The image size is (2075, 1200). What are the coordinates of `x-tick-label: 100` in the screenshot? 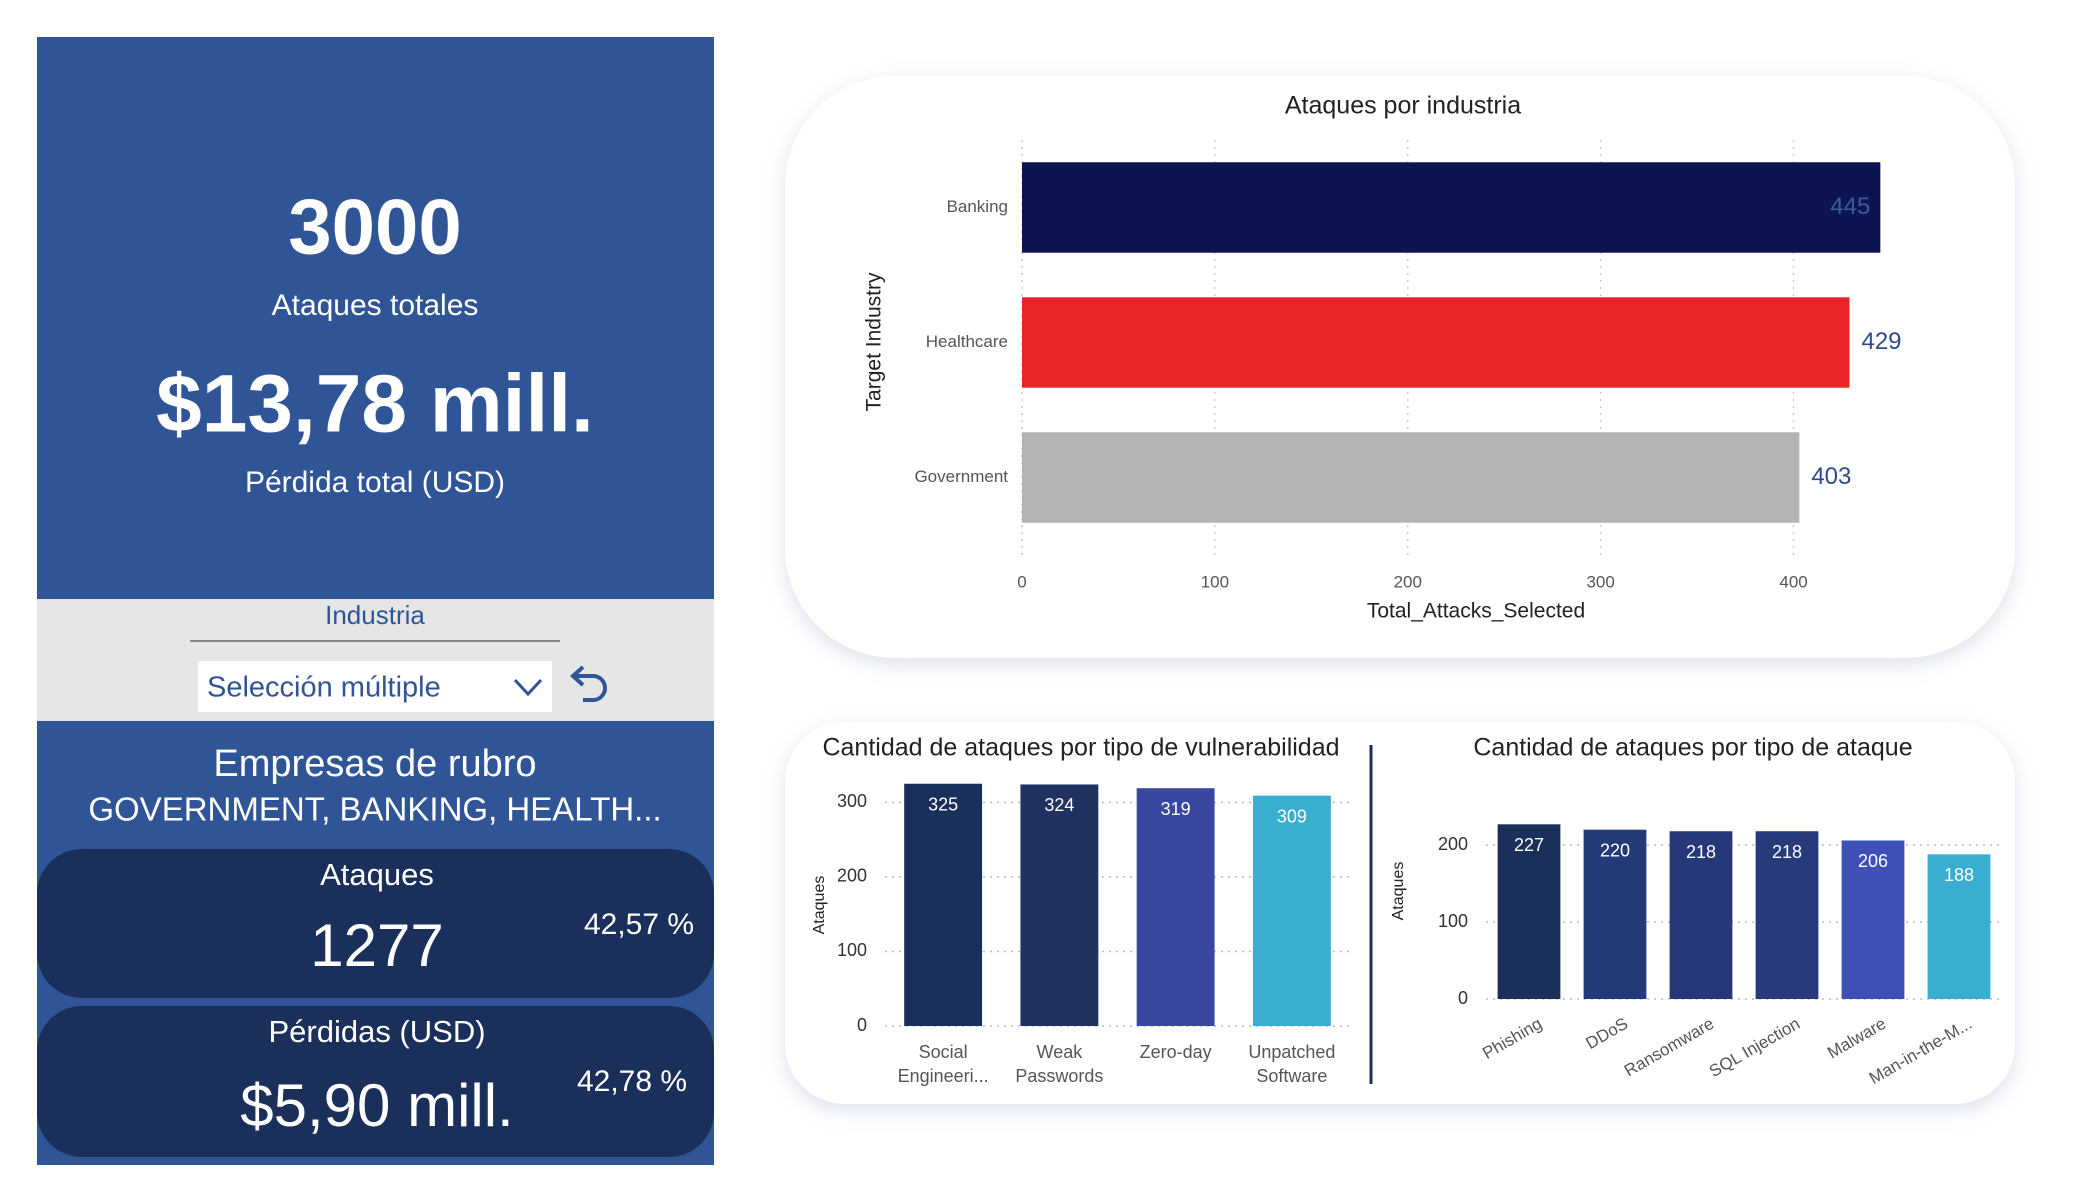 It's located at (1215, 581).